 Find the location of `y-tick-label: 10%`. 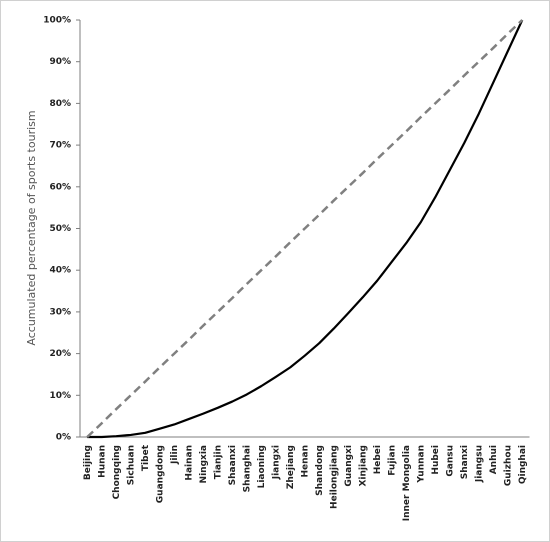

y-tick-label: 10% is located at coordinates (60, 396).